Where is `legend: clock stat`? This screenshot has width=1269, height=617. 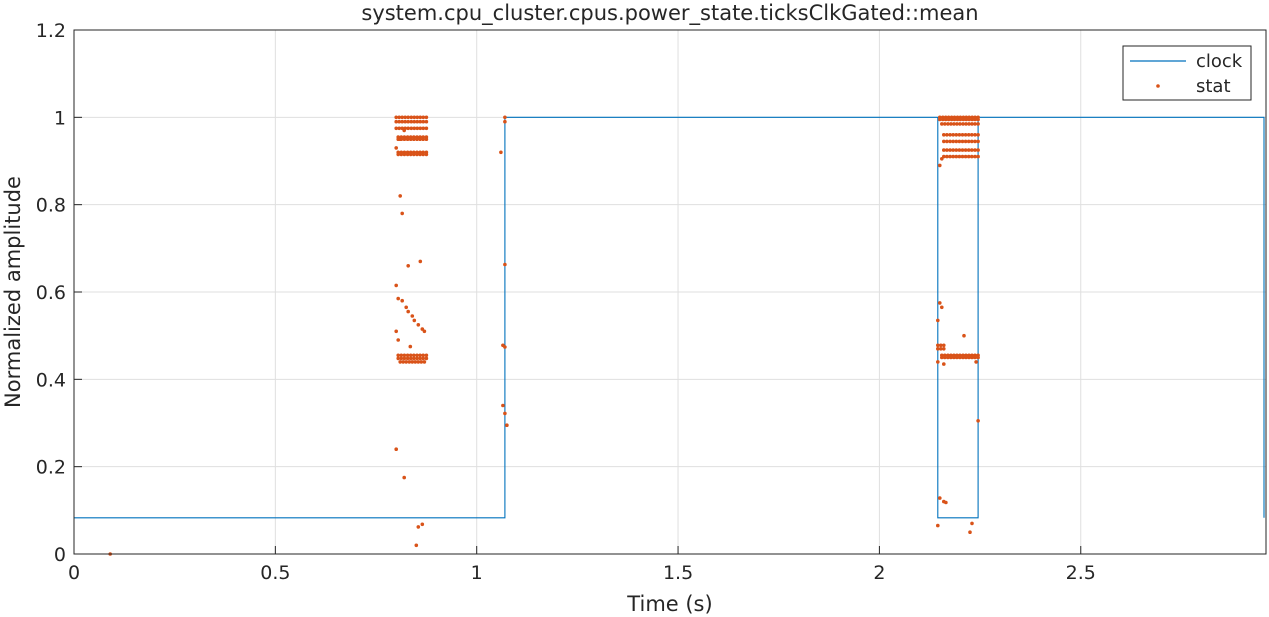
legend: clock stat is located at coordinates (1187, 73).